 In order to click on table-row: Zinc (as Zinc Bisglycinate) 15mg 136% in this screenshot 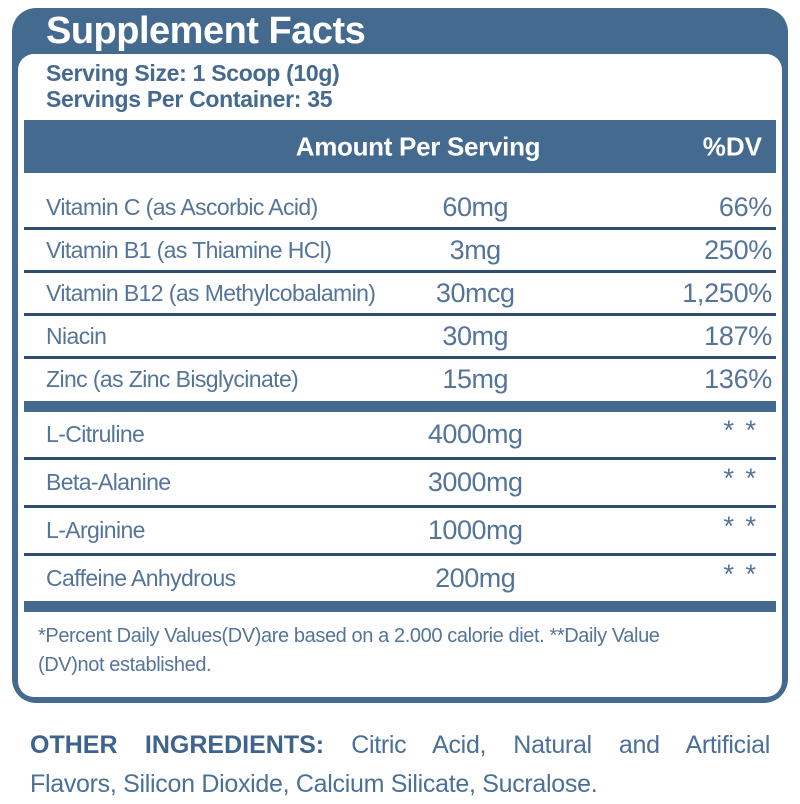, I will do `click(400, 377)`.